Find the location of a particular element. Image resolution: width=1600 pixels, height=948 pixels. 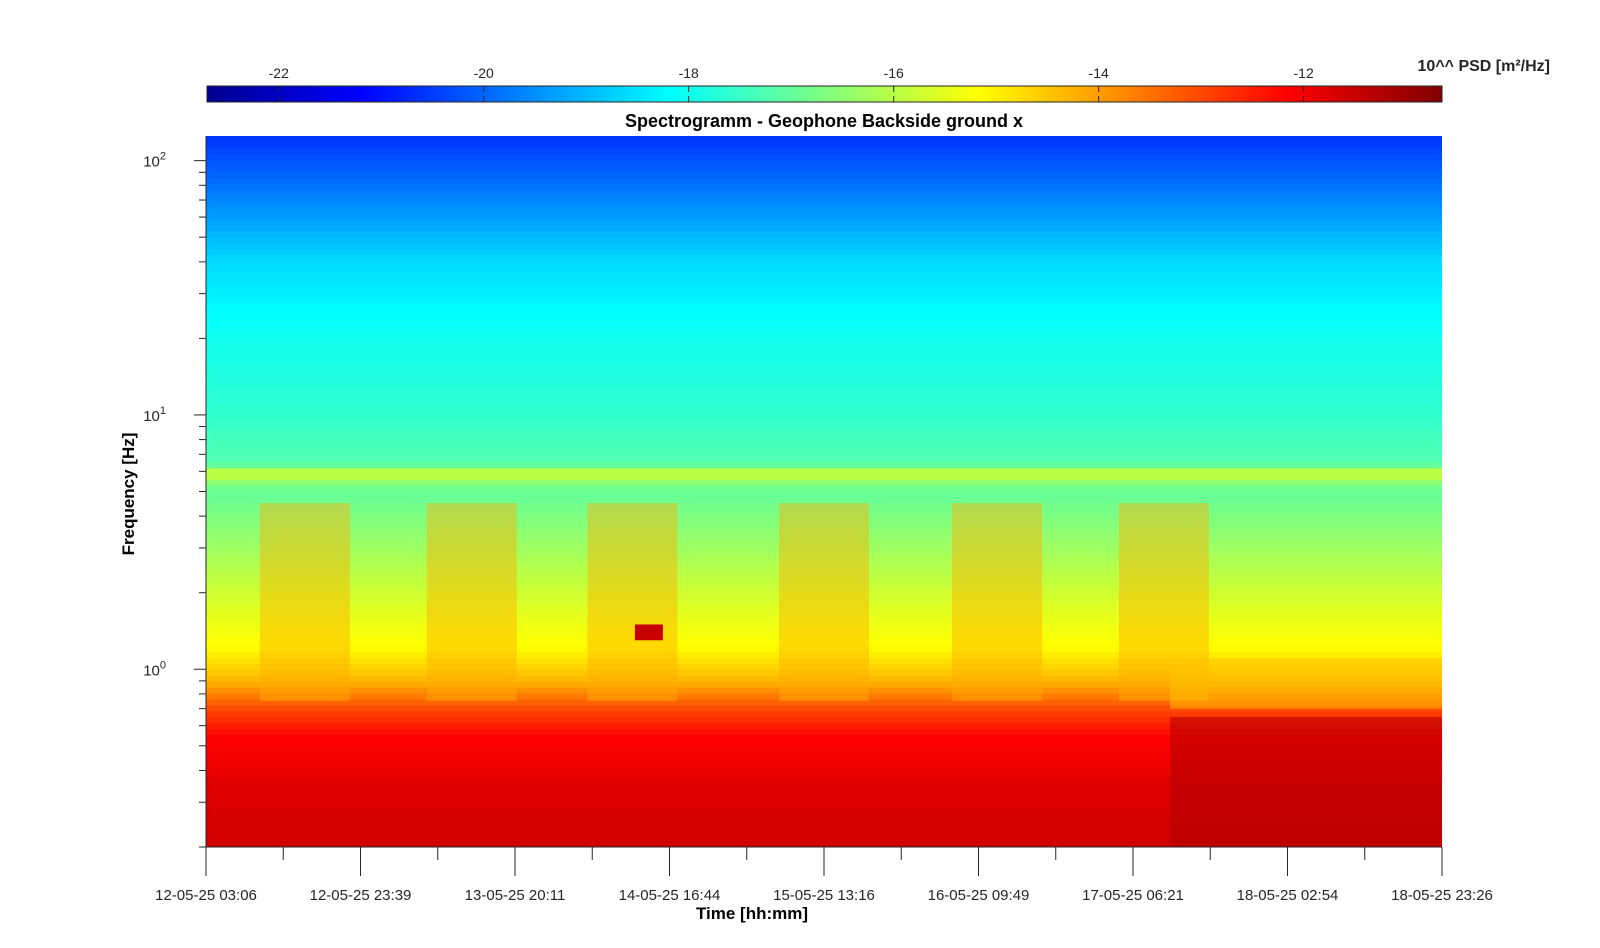

event-block is located at coordinates (648, 632).